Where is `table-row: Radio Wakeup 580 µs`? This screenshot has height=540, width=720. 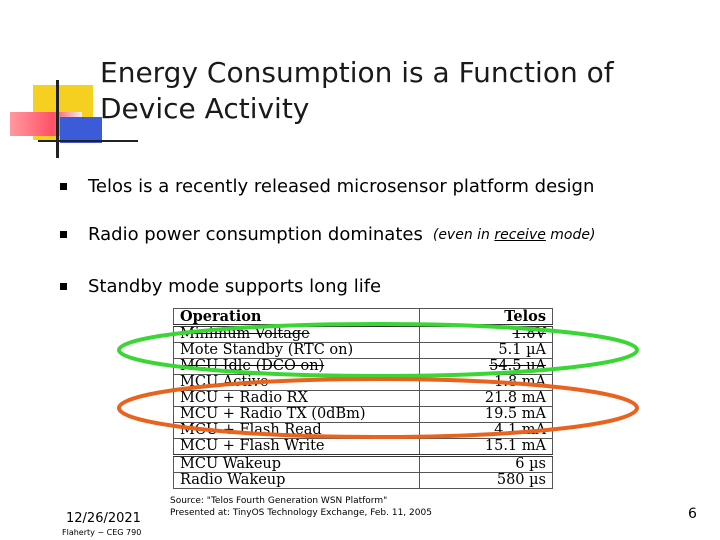
table-row: Radio Wakeup 580 µs is located at coordinates (363, 480).